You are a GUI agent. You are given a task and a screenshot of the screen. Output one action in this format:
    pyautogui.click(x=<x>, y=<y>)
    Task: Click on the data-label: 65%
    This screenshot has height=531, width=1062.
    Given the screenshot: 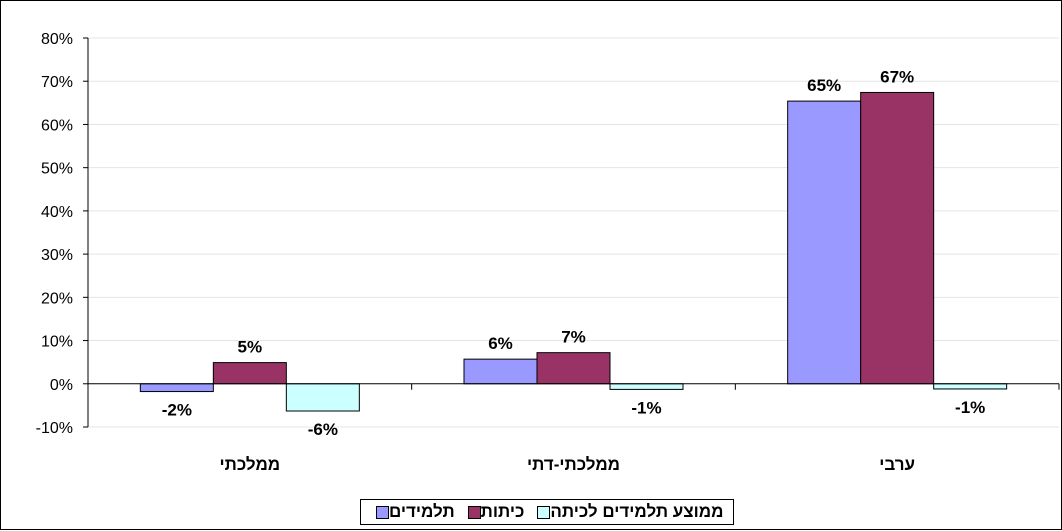 What is the action you would take?
    pyautogui.click(x=824, y=85)
    